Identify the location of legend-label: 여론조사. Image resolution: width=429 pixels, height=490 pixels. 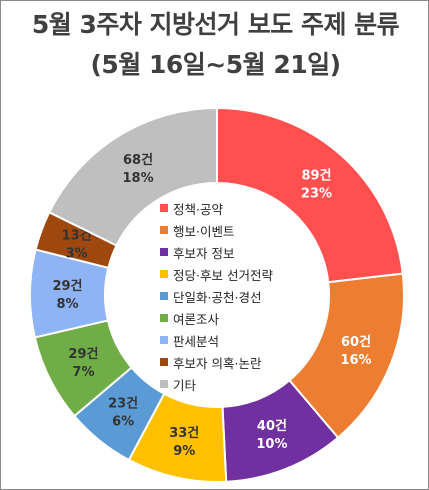
(196, 319).